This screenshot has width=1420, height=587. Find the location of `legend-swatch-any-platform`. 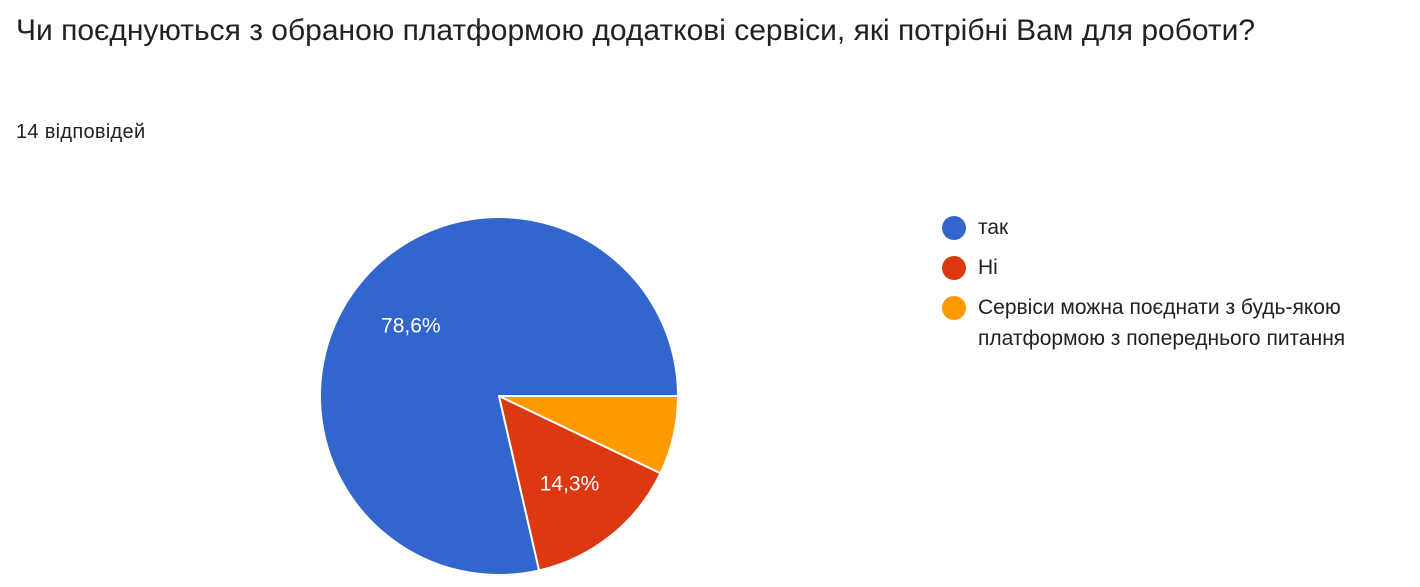

legend-swatch-any-platform is located at coordinates (954, 308).